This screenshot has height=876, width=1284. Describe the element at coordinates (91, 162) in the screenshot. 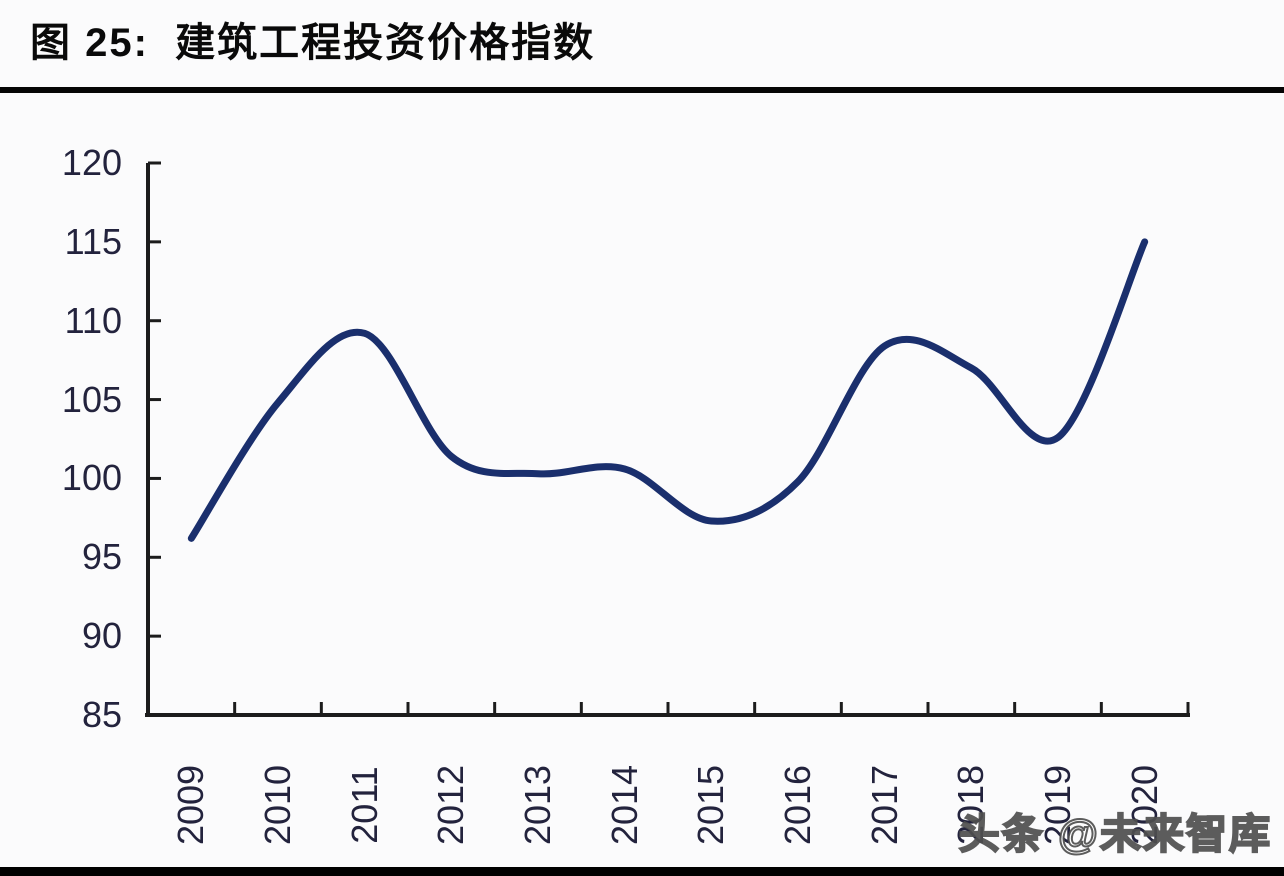

I see `y-tick-label: 120` at that location.